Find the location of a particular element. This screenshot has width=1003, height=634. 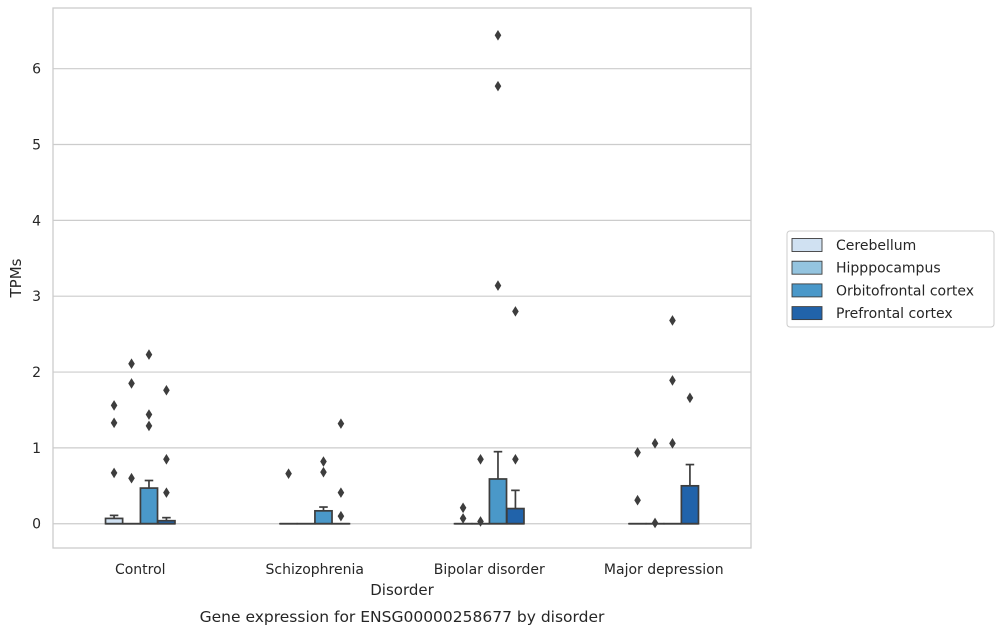

x-tick-label: Major depression is located at coordinates (664, 570).